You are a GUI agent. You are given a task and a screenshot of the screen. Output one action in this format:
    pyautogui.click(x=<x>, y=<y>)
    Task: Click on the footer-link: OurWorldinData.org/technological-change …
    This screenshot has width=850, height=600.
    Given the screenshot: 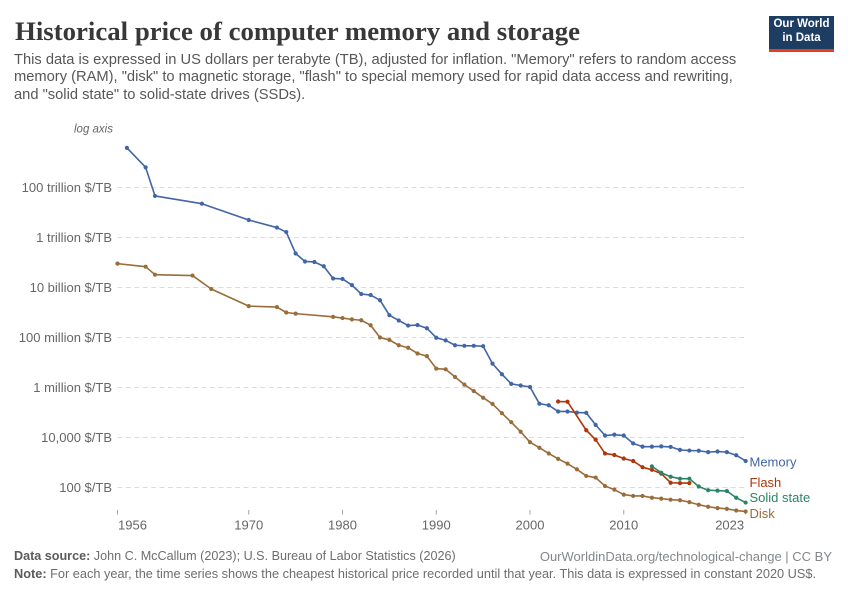 What is the action you would take?
    pyautogui.click(x=685, y=556)
    